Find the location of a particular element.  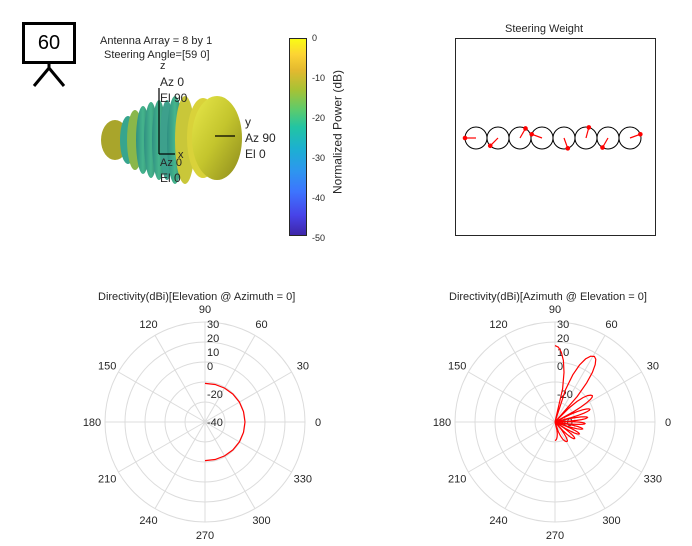

y-axis-el: El 0 is located at coordinates (255, 154).